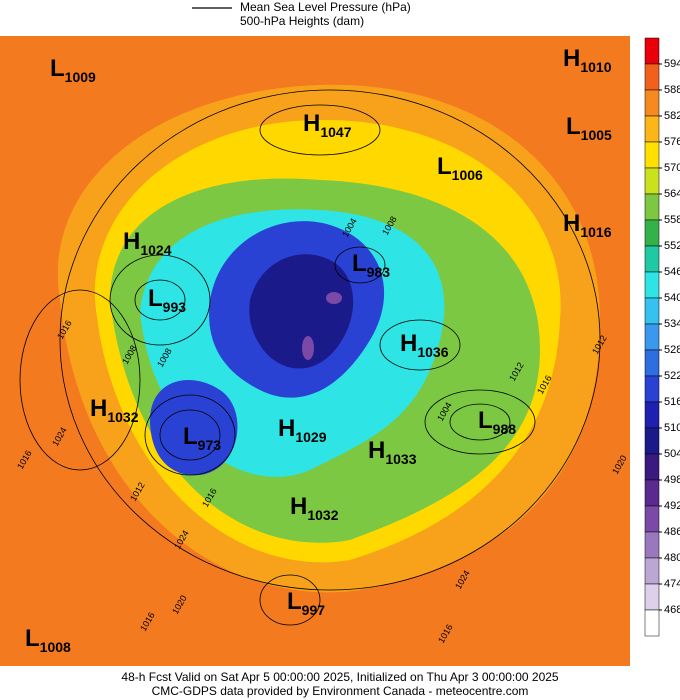  I want to click on pressure-center: L997, so click(306, 602).